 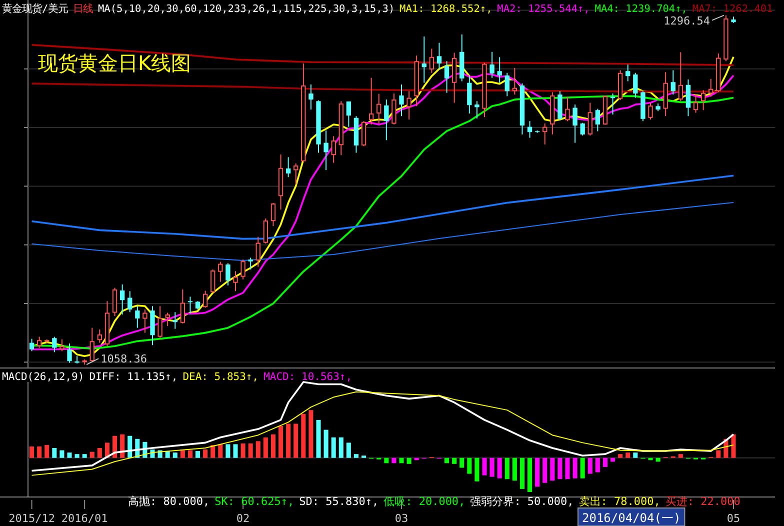 What do you see at coordinates (35, 9) in the screenshot?
I see `annotation: 黄金现货/美元` at bounding box center [35, 9].